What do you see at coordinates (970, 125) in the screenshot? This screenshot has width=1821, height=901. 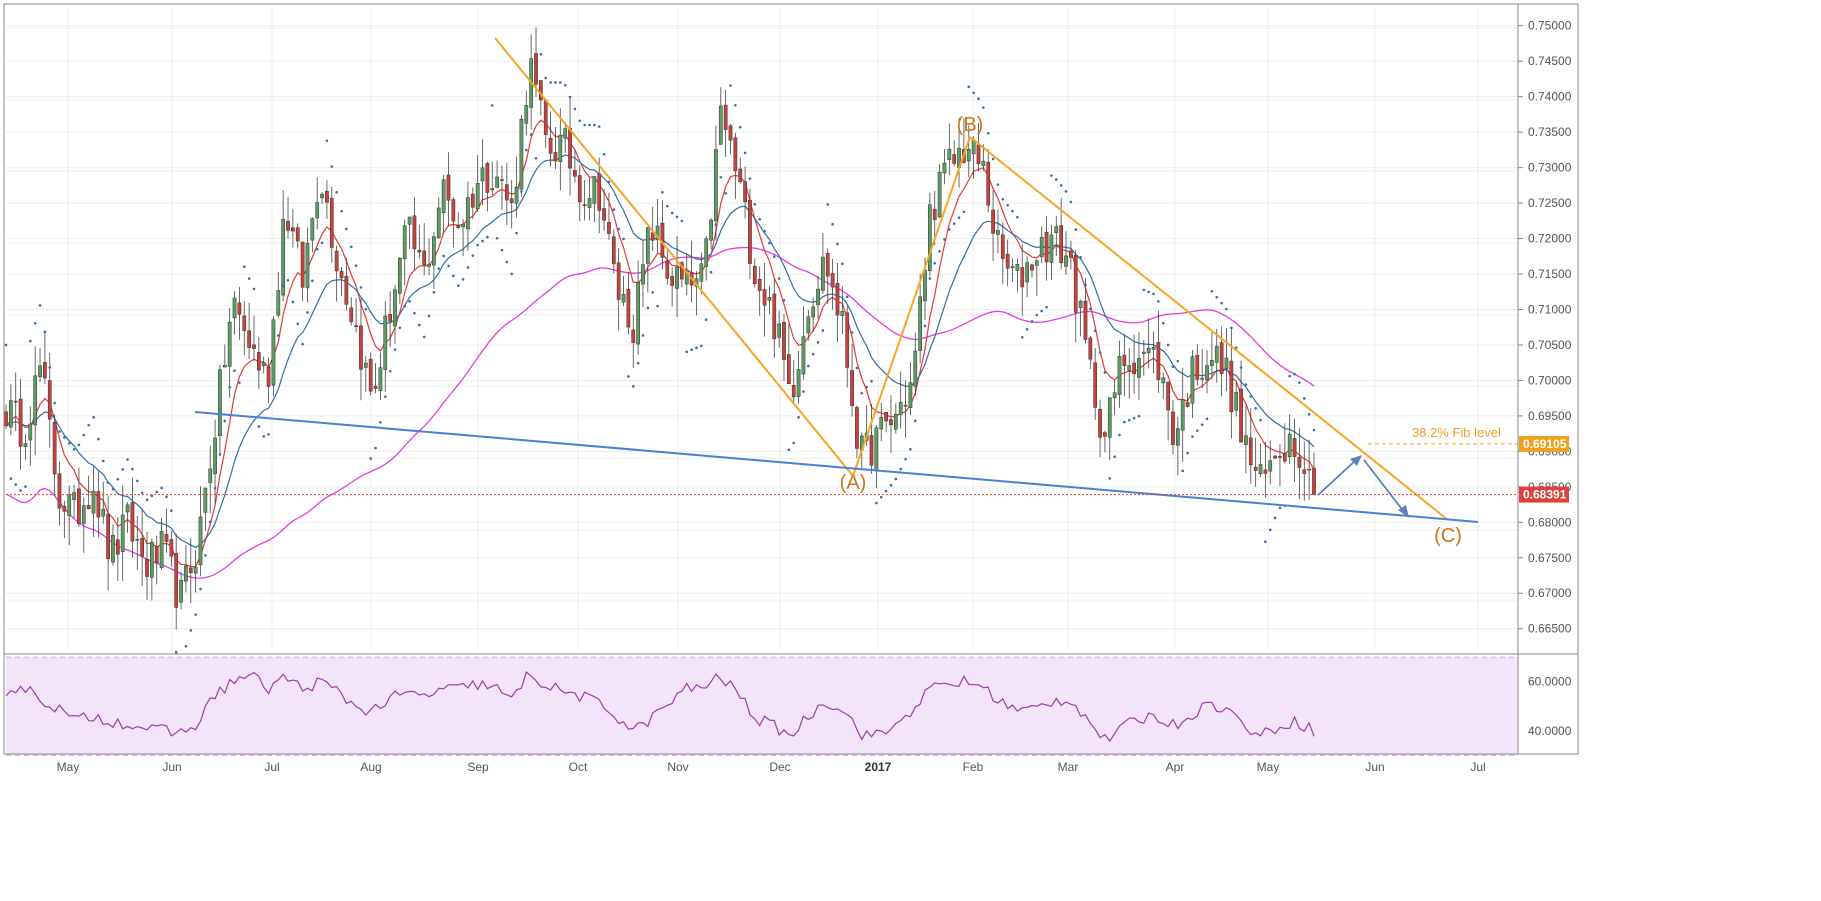 I see `wave-label: (B)` at bounding box center [970, 125].